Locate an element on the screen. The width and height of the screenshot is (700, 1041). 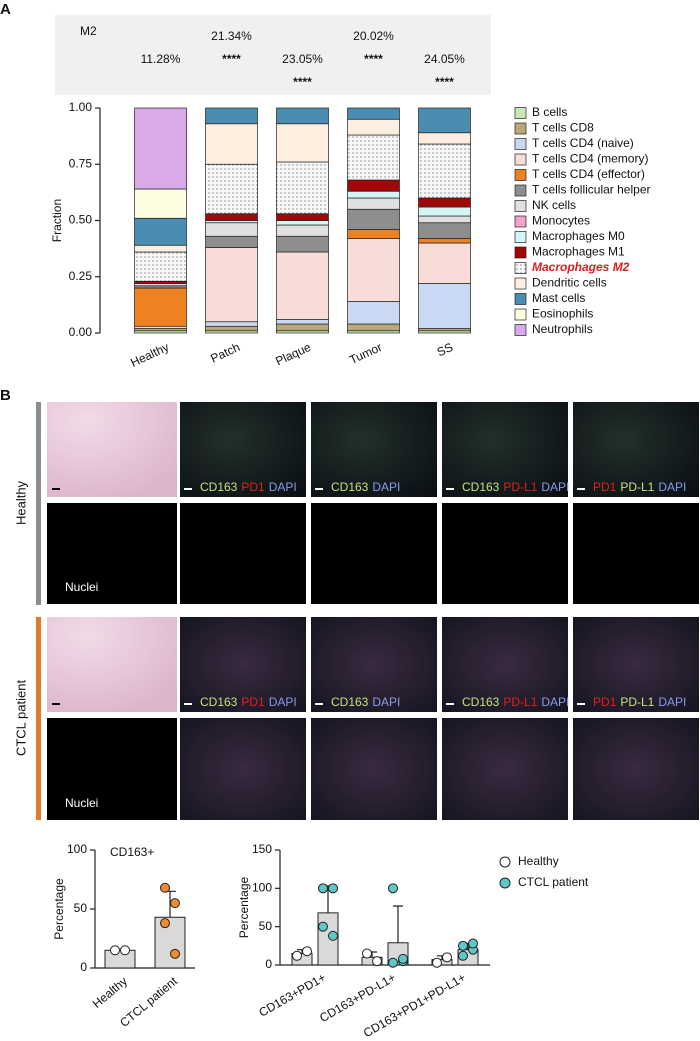
chart-title: CD163+ is located at coordinates (132, 852).